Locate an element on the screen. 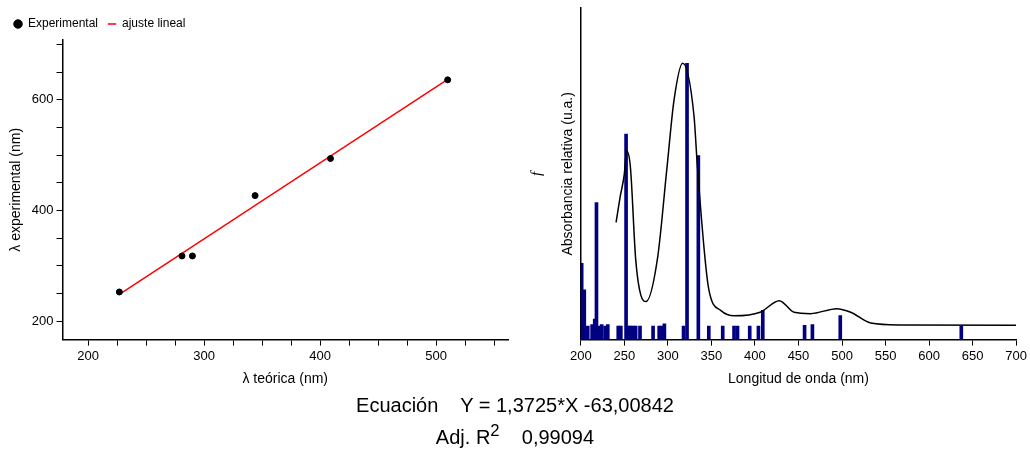 This screenshot has height=468, width=1030. y-axis-title: λ experimental (nm) is located at coordinates (15, 189).